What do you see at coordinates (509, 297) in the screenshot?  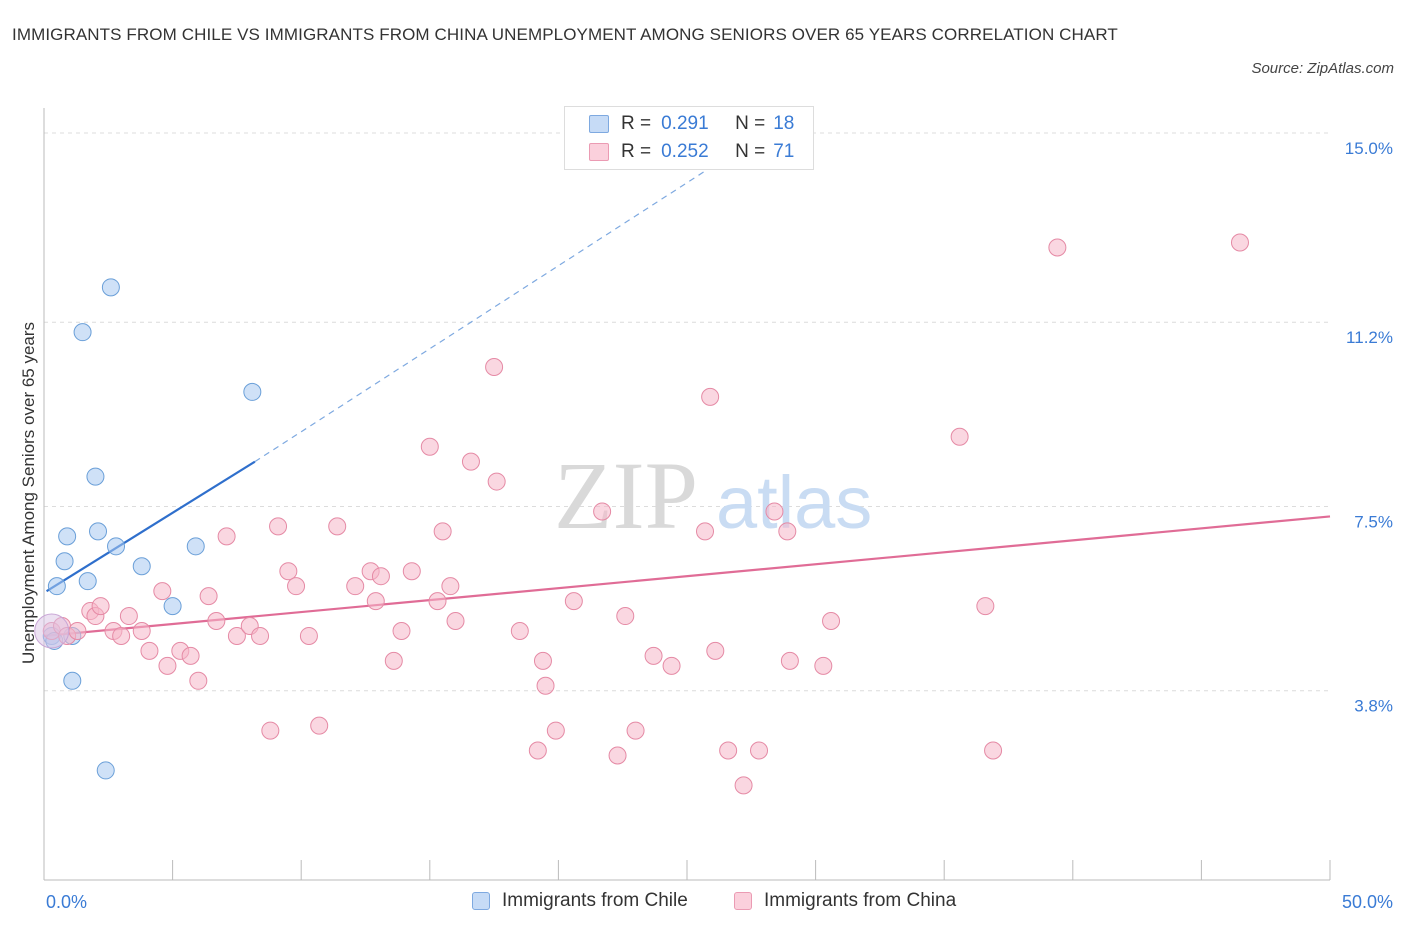 I see `chile-trend-extension` at bounding box center [509, 297].